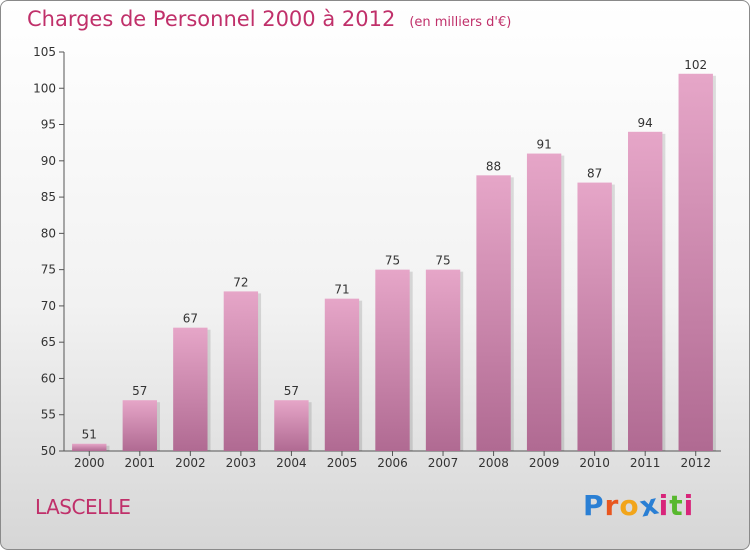 This screenshot has width=750, height=550. I want to click on y-tick-label: 105, so click(44, 52).